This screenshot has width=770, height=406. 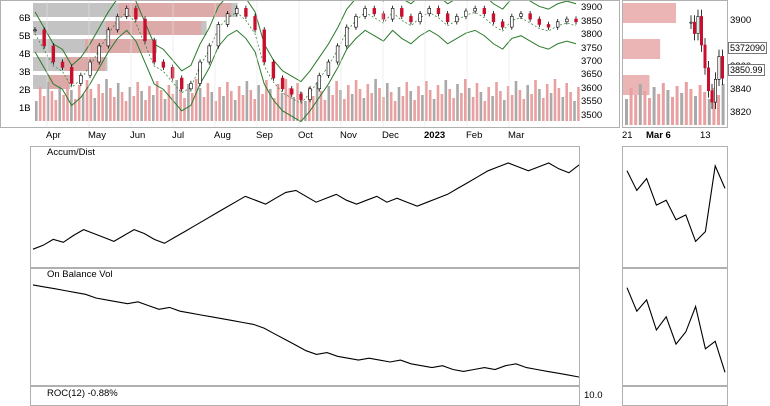 I want to click on volume-tick-label: 5B, so click(x=25, y=36).